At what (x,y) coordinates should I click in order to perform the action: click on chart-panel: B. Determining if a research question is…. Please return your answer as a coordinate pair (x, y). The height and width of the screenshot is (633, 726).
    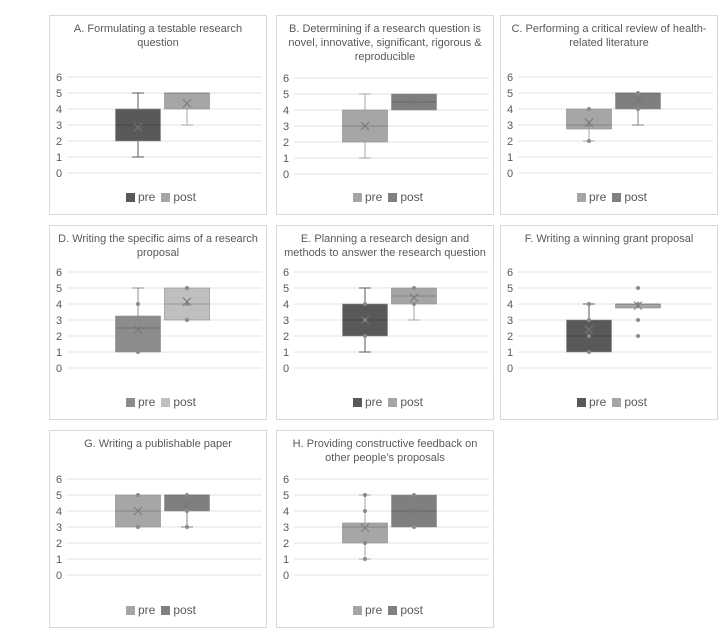
    Looking at the image, I should click on (385, 115).